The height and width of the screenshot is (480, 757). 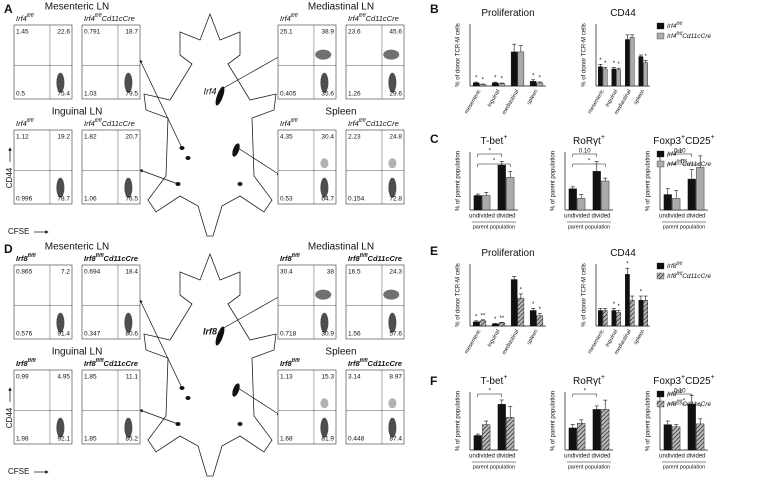 What do you see at coordinates (8, 249) in the screenshot?
I see `panel-label: D` at bounding box center [8, 249].